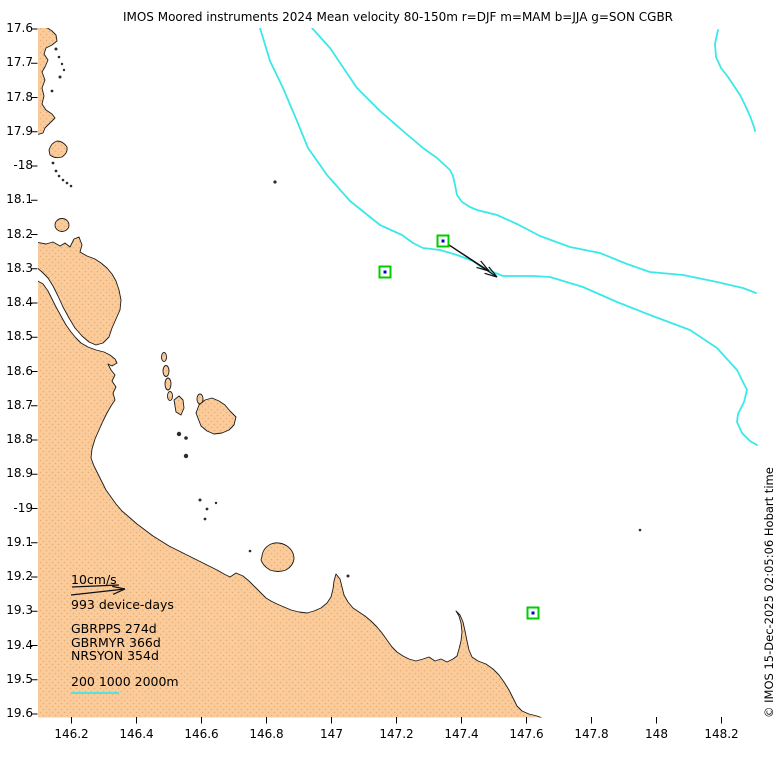 This screenshot has width=779, height=760. I want to click on y-tick-label: 18.9, so click(19, 473).